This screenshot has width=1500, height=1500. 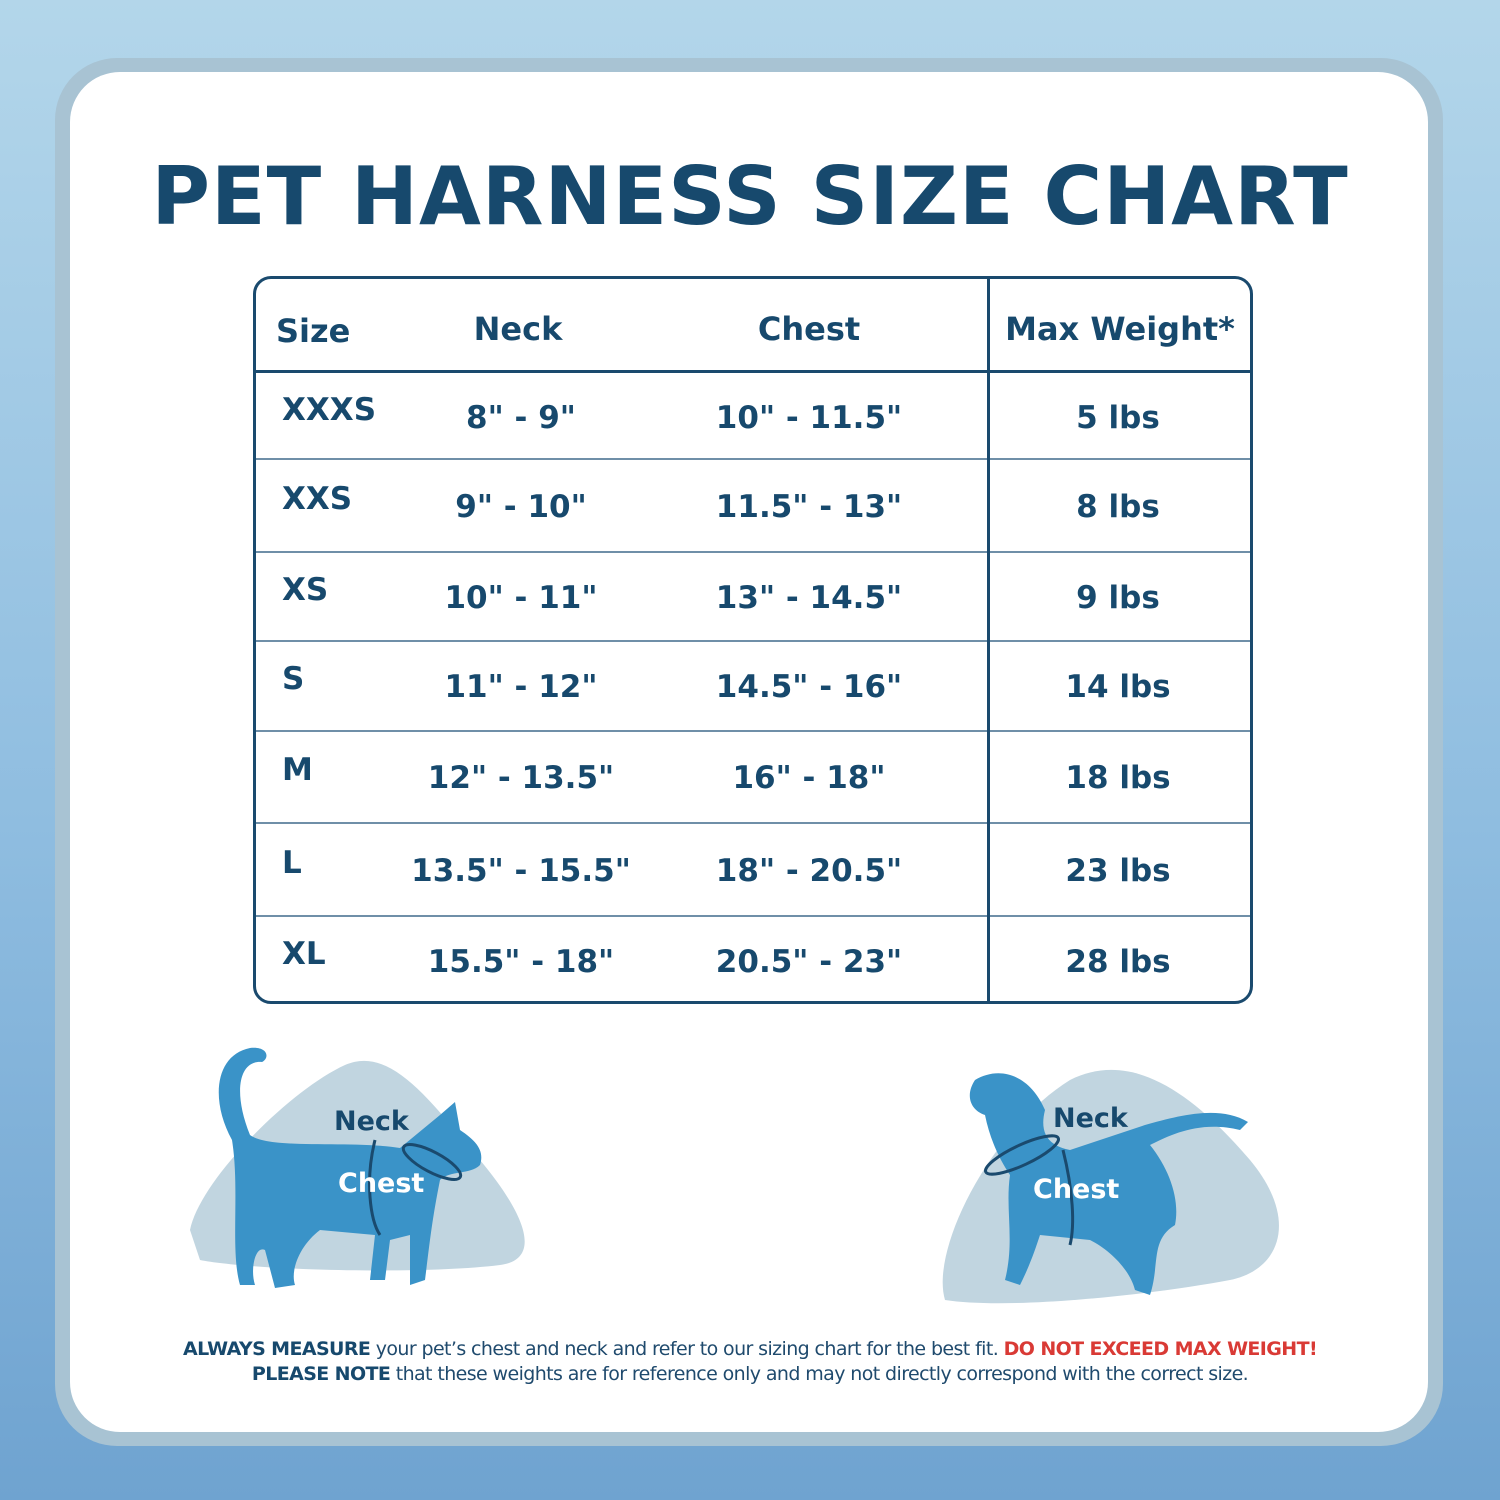 I want to click on cell-weight: 8 lbs, so click(x=1118, y=506).